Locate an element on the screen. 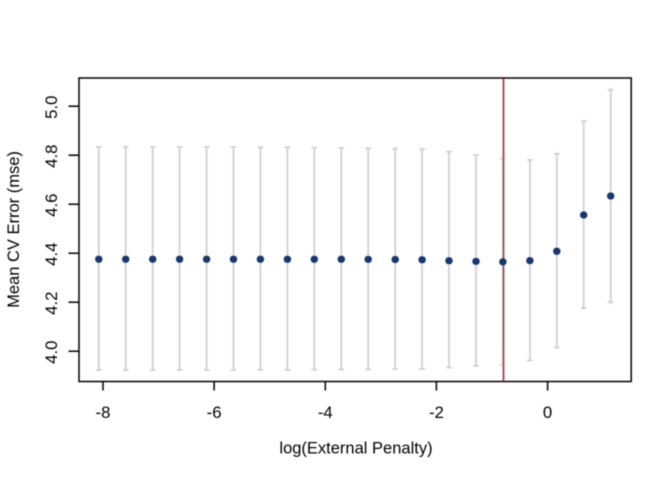  svg-text: -4 is located at coordinates (325, 412).